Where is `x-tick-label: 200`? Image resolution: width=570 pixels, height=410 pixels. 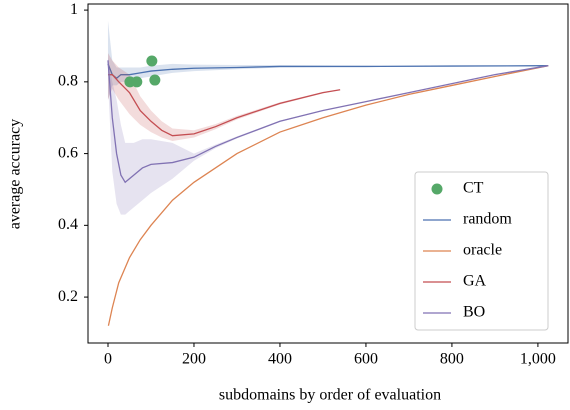 x-tick-label: 200 is located at coordinates (194, 359).